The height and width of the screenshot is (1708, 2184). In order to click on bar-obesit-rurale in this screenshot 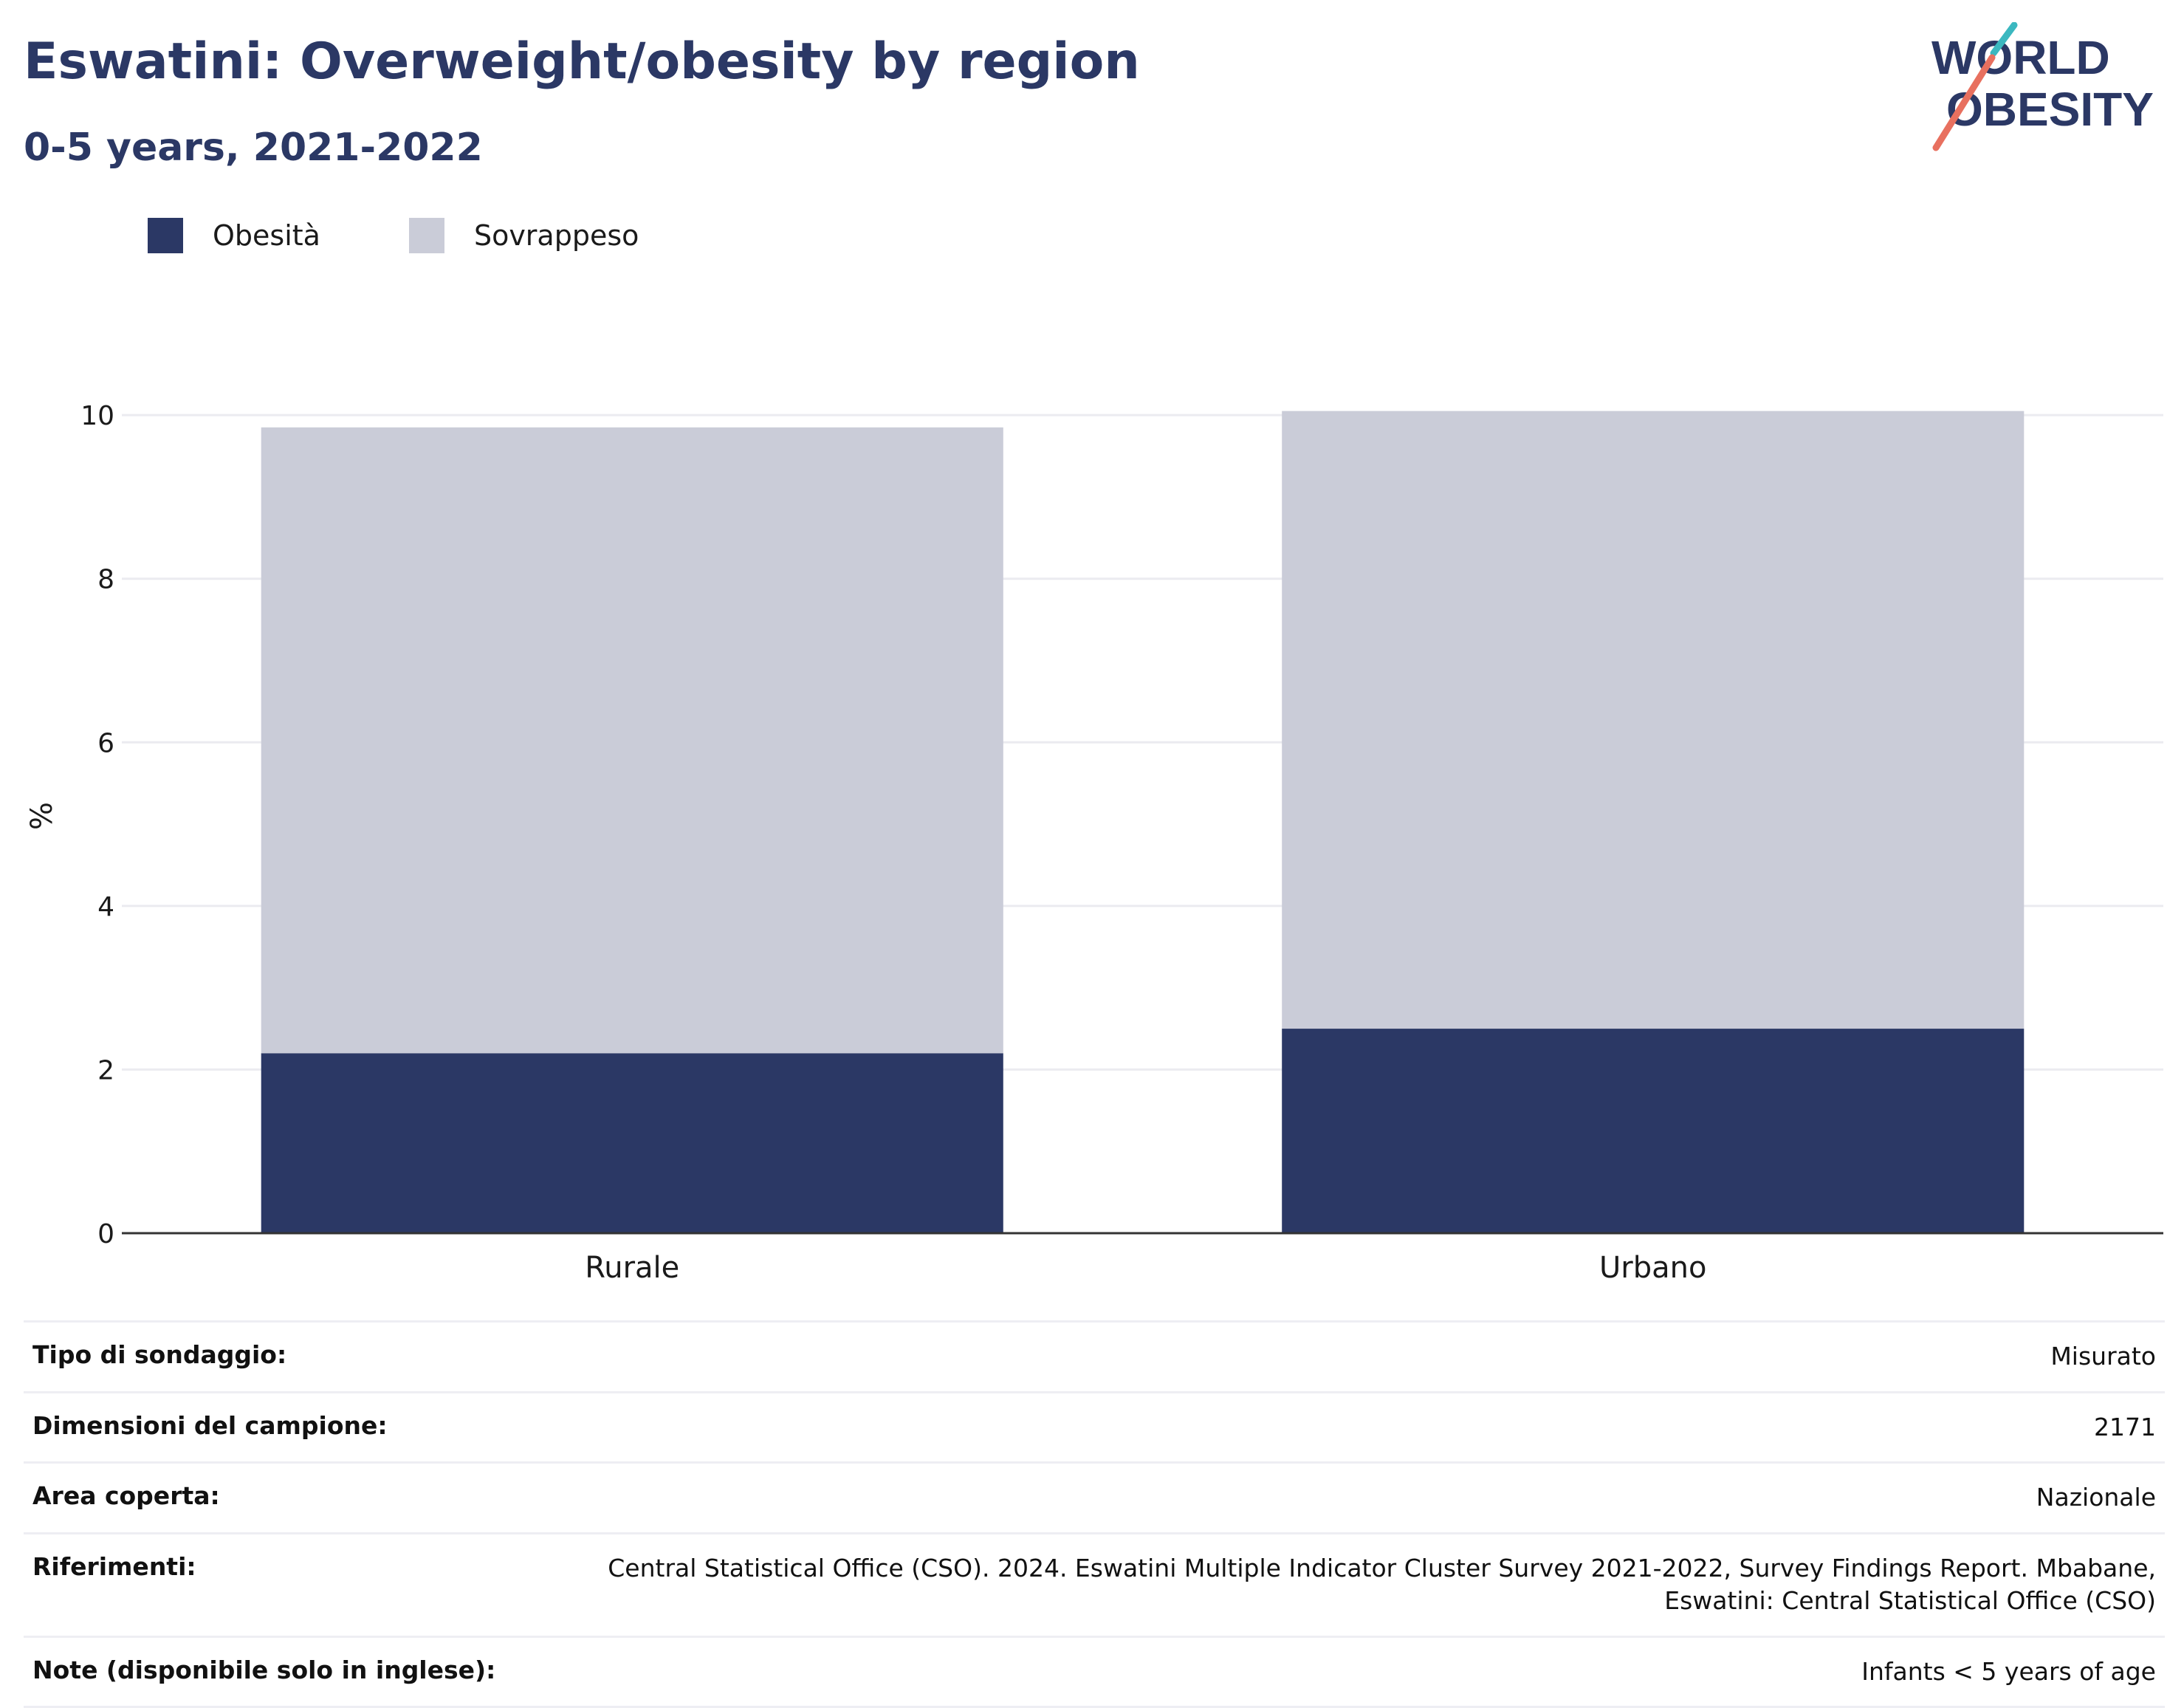, I will do `click(632, 1143)`.